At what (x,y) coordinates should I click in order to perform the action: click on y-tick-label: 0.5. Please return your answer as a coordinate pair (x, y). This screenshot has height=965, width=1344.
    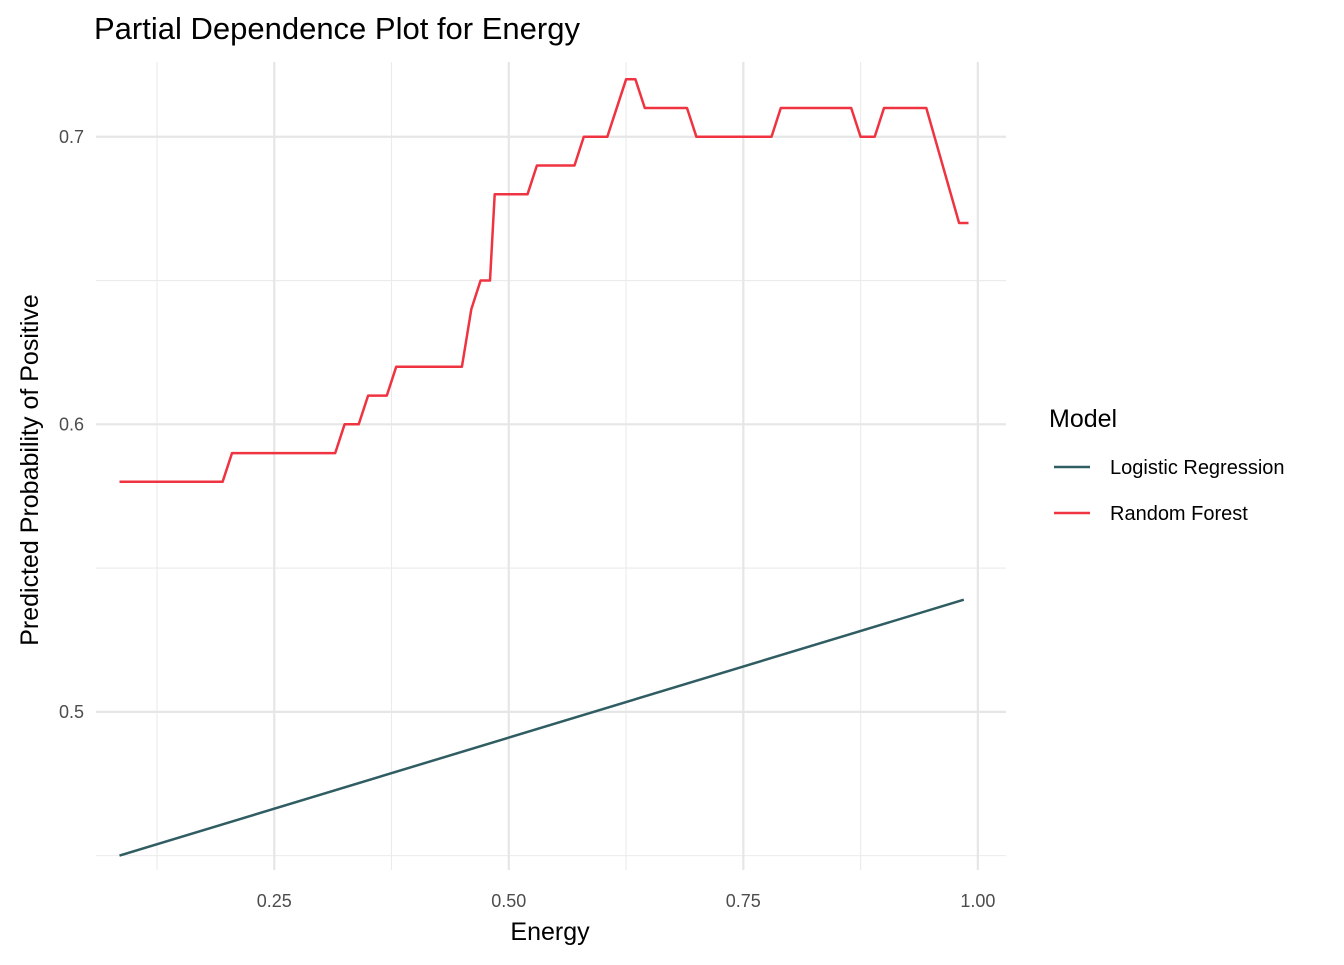
    Looking at the image, I should click on (71, 712).